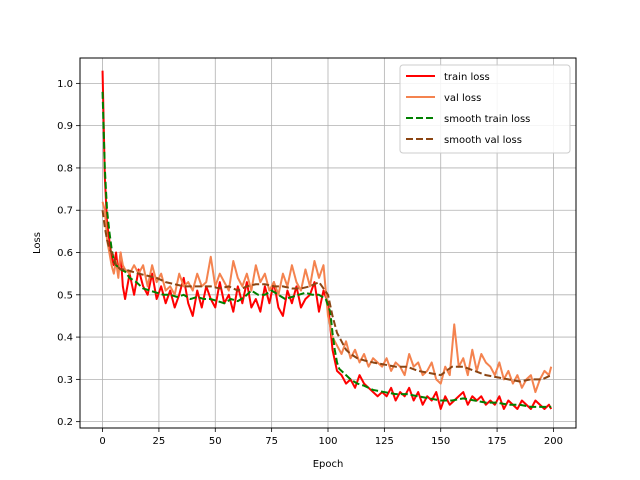 Image resolution: width=640 pixels, height=480 pixels. I want to click on y-tick-label: 0.7, so click(65, 211).